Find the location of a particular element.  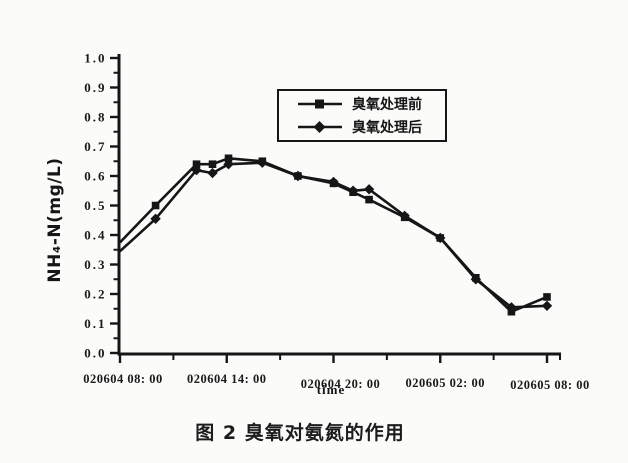

y-axis-title: NH₄-N(mg/L) is located at coordinates (55, 220).